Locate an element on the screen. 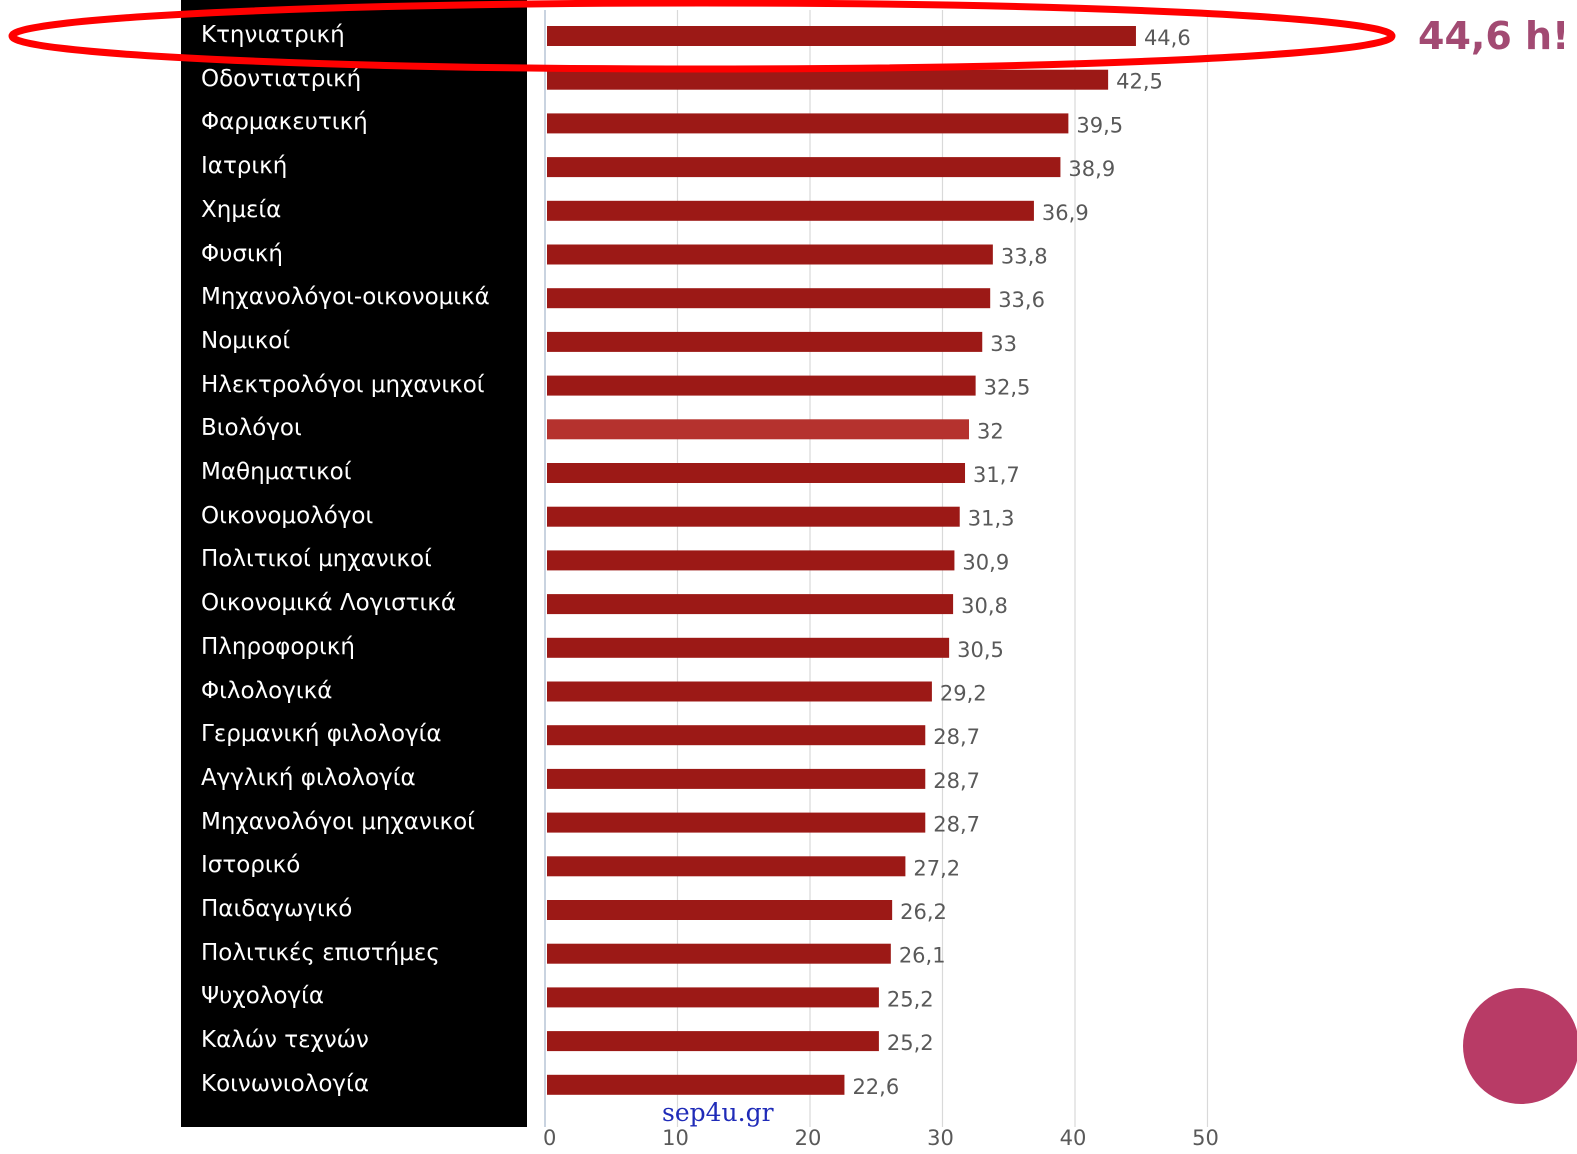  highlight-annotation: 44,6 h! is located at coordinates (1494, 36).